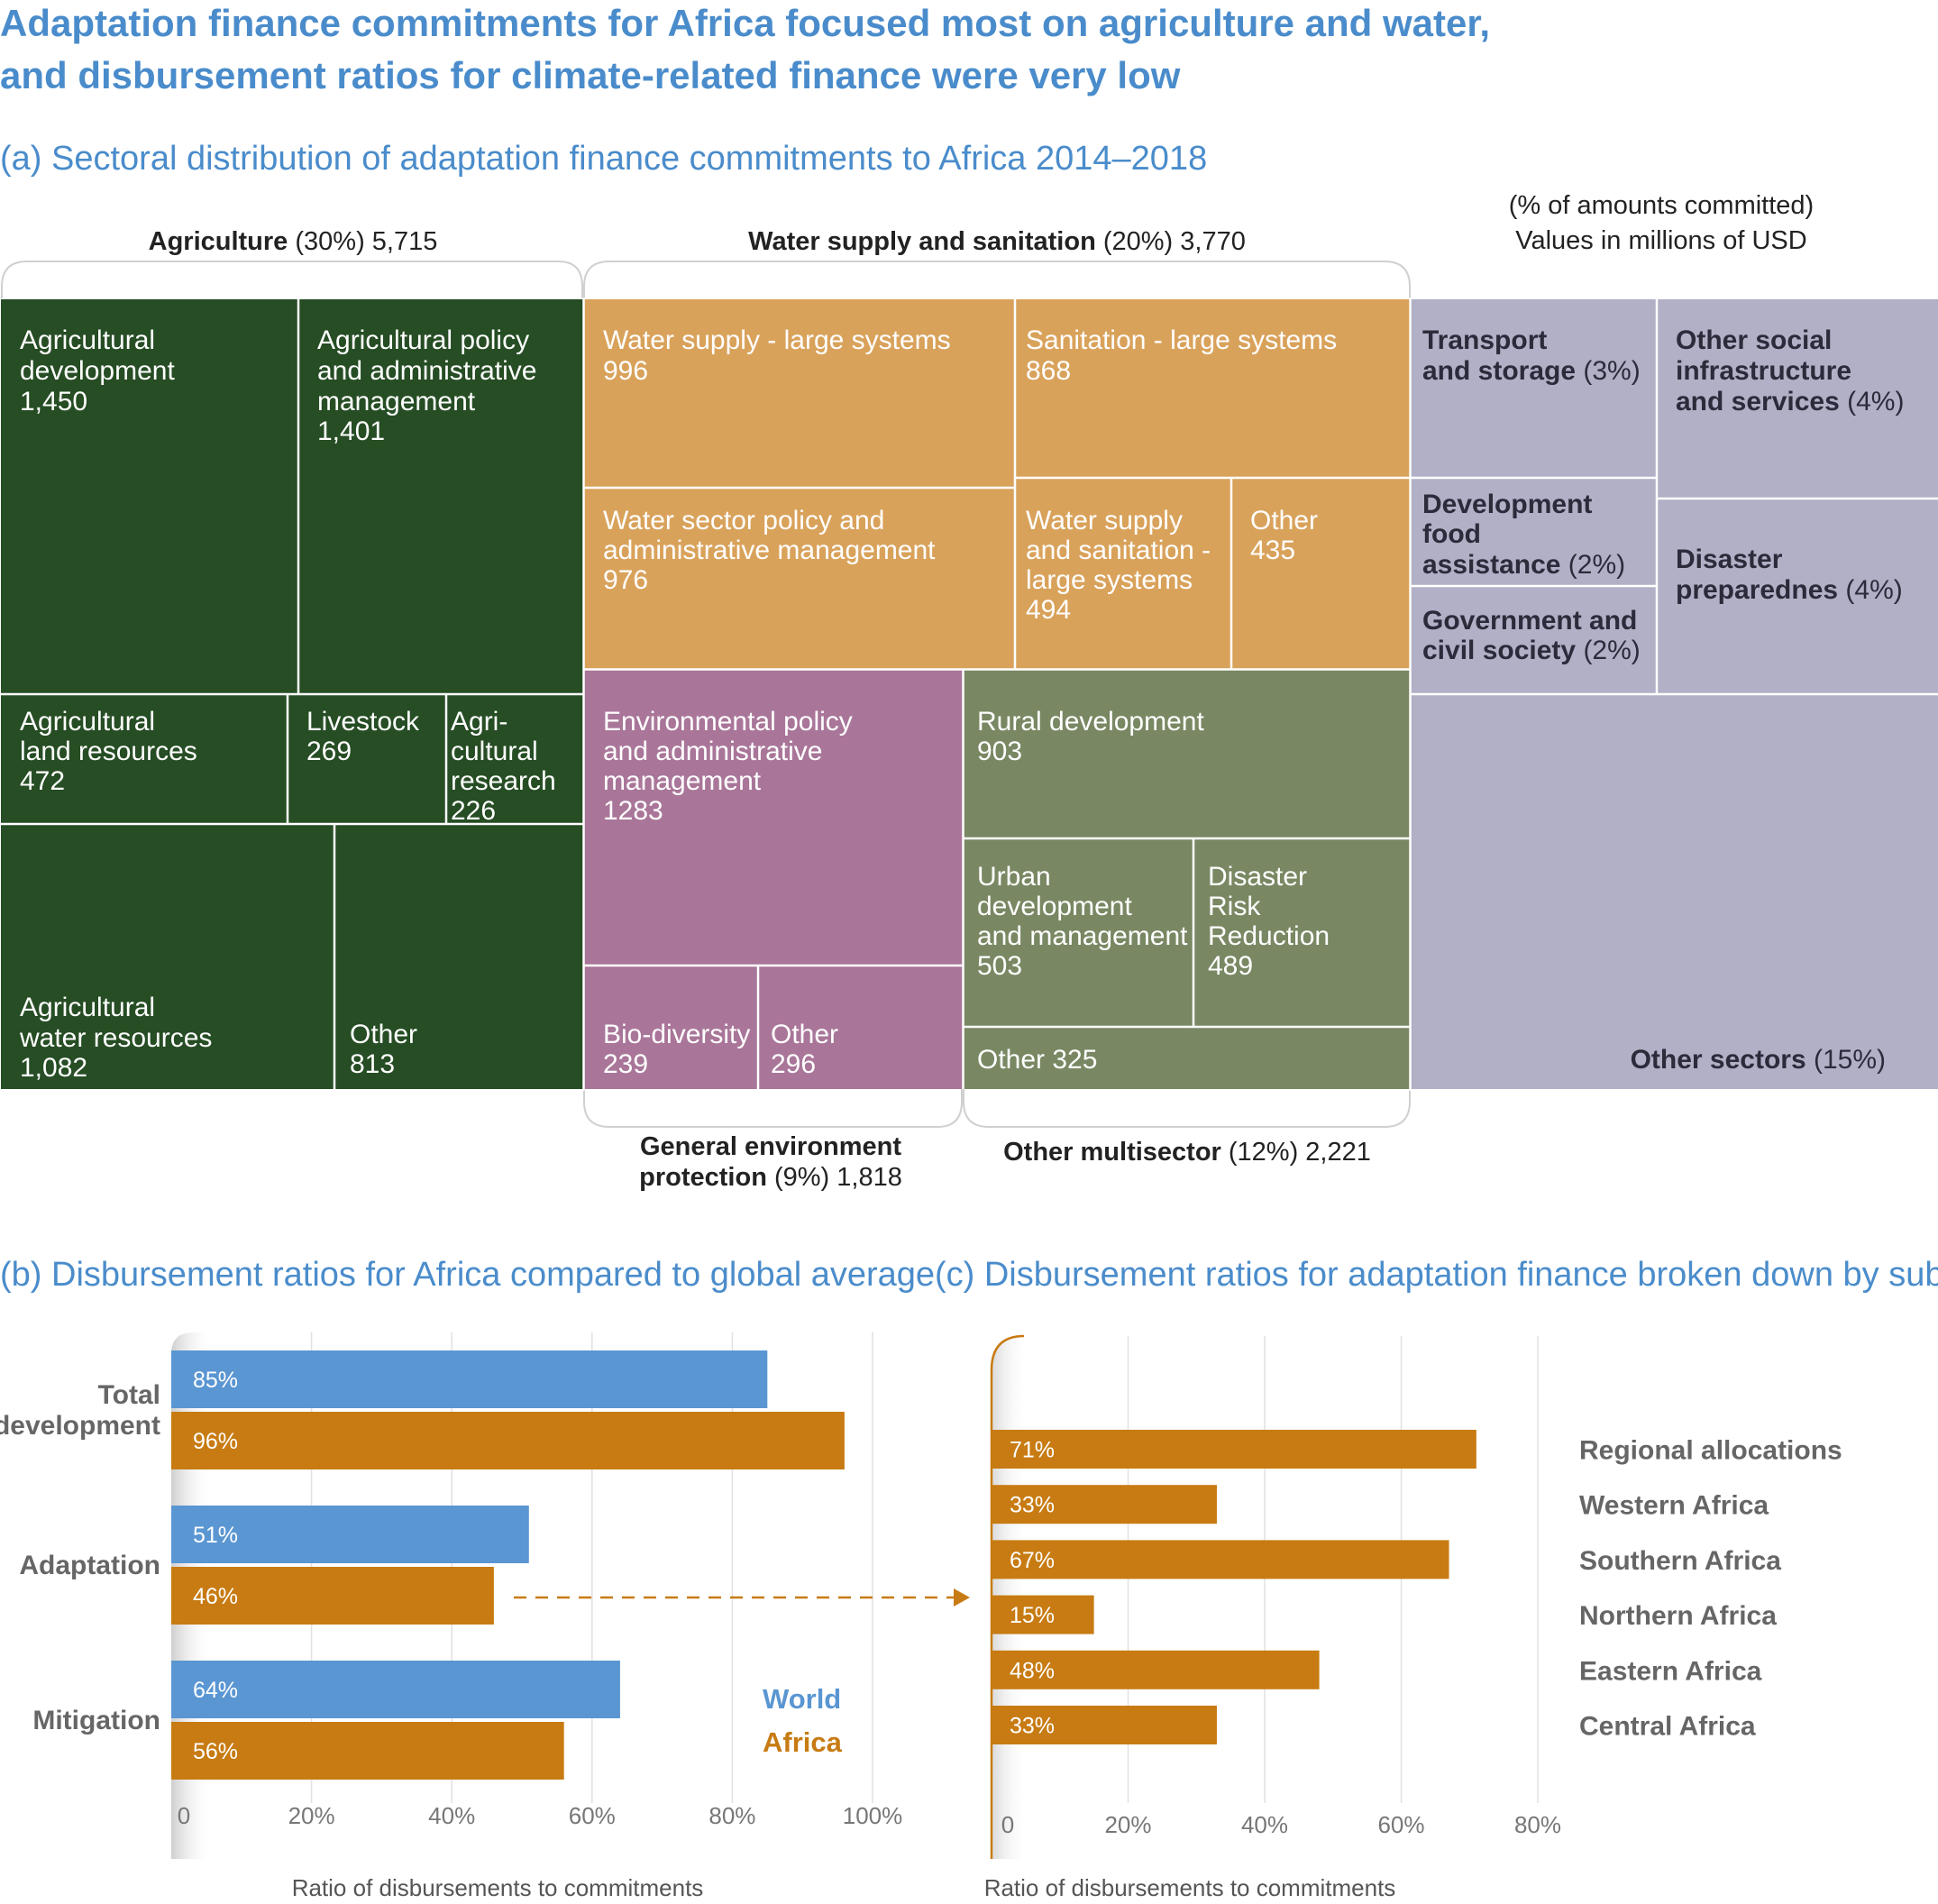 The width and height of the screenshot is (1938, 1904). Describe the element at coordinates (1190, 1887) in the screenshot. I see `chart-c-xlabel: Ratio of disbursements to commitments` at that location.